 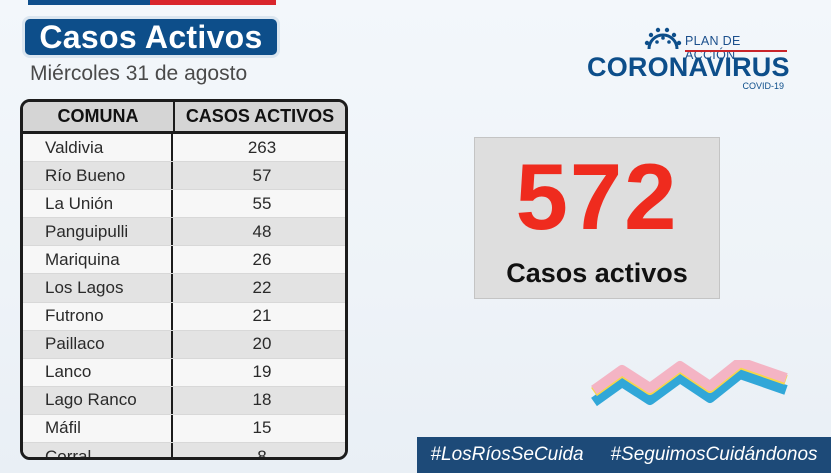 I want to click on total-active-cases-card: 572 Casos activos, so click(x=597, y=218).